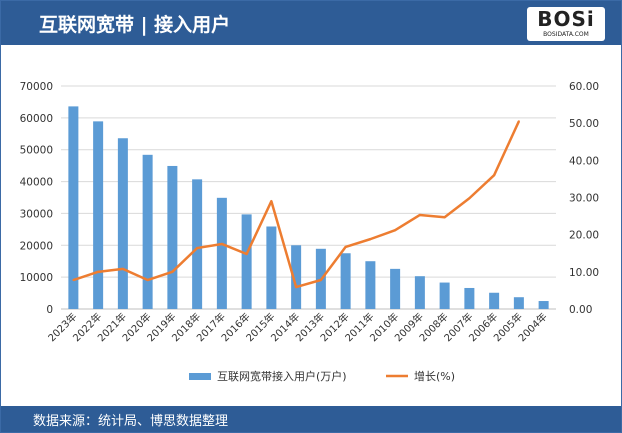  I want to click on y-right-tick-label: 50.00, so click(584, 124).